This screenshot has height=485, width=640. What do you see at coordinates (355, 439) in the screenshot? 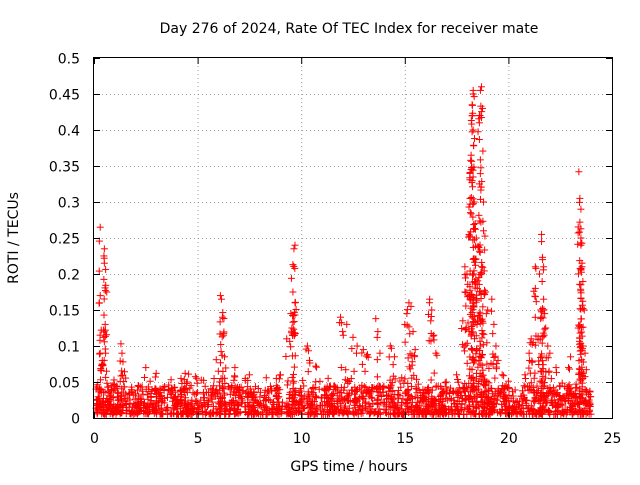
I see `x-tick-labels: 0 5 10 15 20 25` at bounding box center [355, 439].